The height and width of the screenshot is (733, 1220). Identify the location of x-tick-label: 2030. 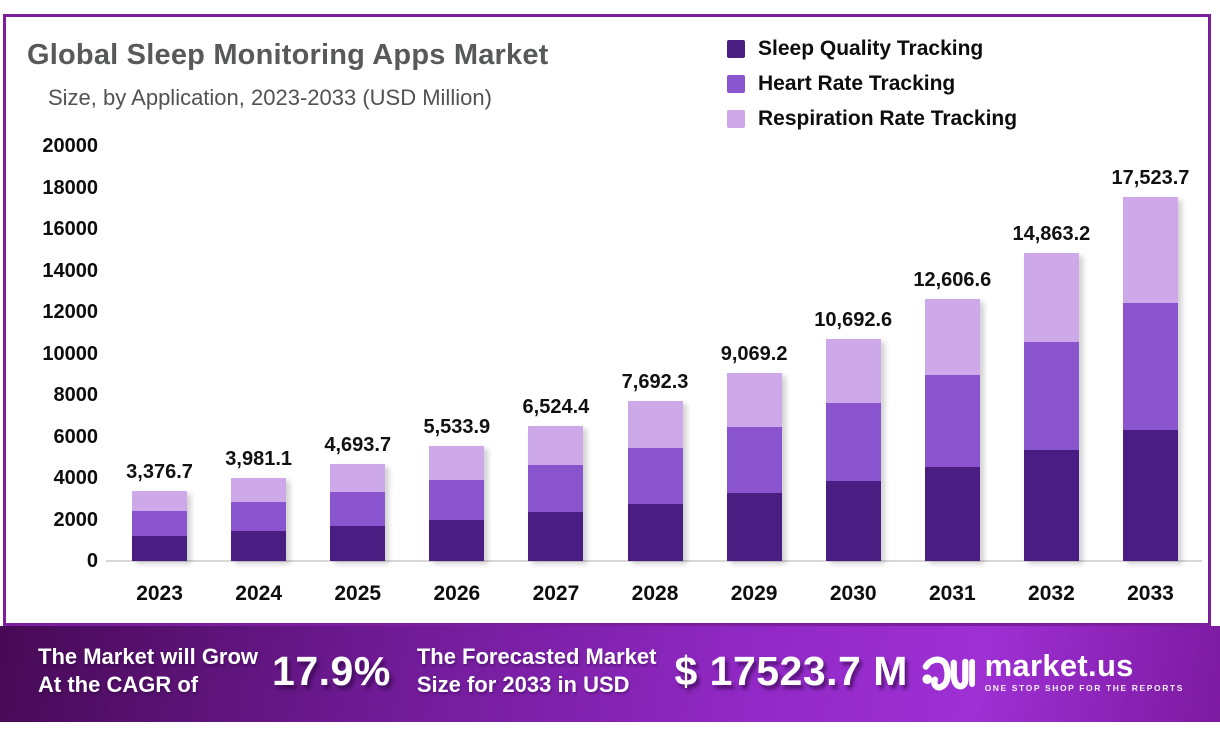
(853, 593).